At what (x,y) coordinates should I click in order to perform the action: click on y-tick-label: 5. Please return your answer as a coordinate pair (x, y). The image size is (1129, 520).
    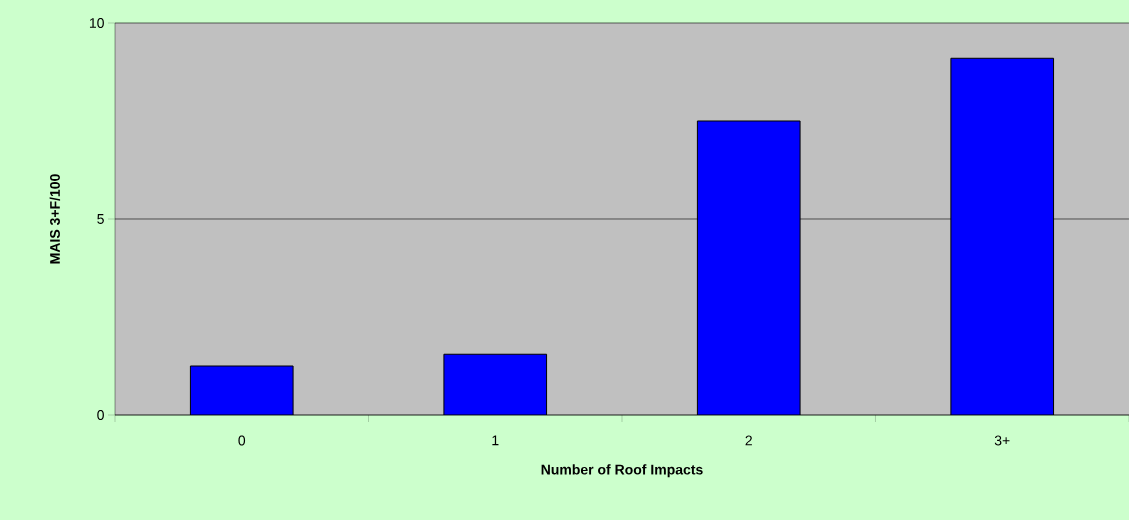
    Looking at the image, I should click on (100, 219).